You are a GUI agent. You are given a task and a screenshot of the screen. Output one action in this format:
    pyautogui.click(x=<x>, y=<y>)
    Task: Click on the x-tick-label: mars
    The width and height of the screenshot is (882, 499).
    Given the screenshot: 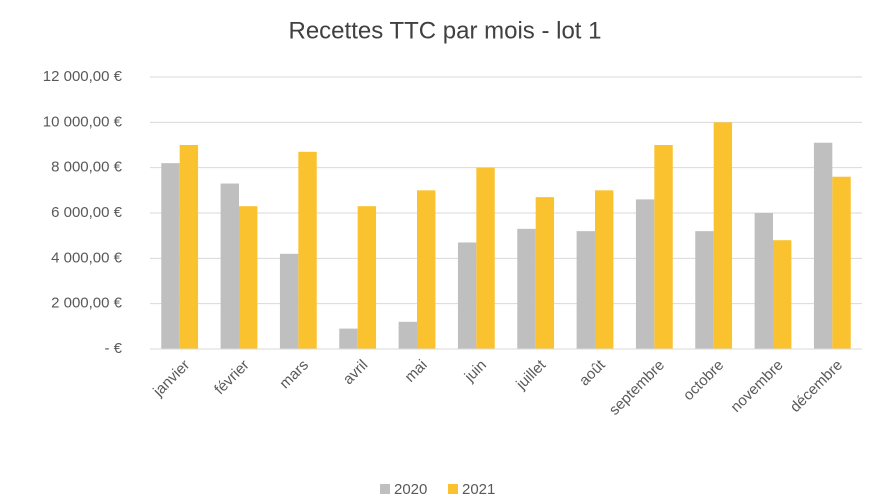 What is the action you would take?
    pyautogui.click(x=294, y=375)
    